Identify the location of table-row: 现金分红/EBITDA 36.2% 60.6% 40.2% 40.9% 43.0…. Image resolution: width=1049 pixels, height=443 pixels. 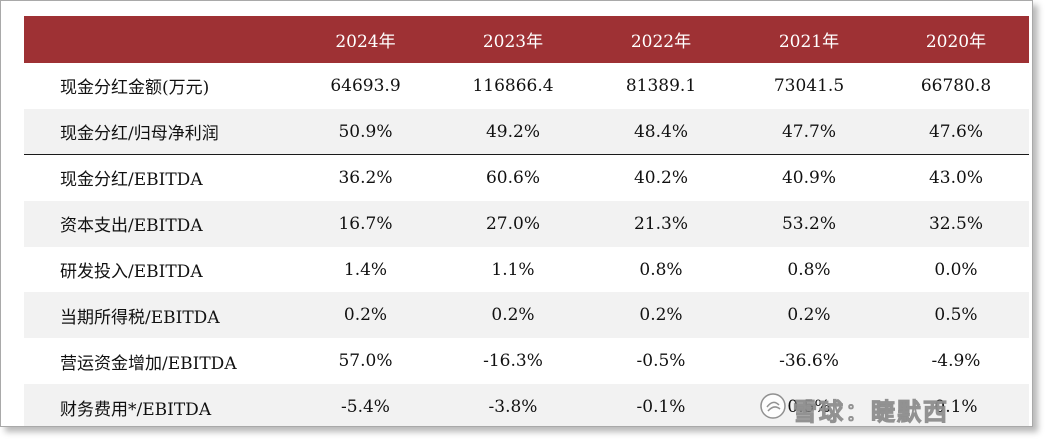
(526, 177).